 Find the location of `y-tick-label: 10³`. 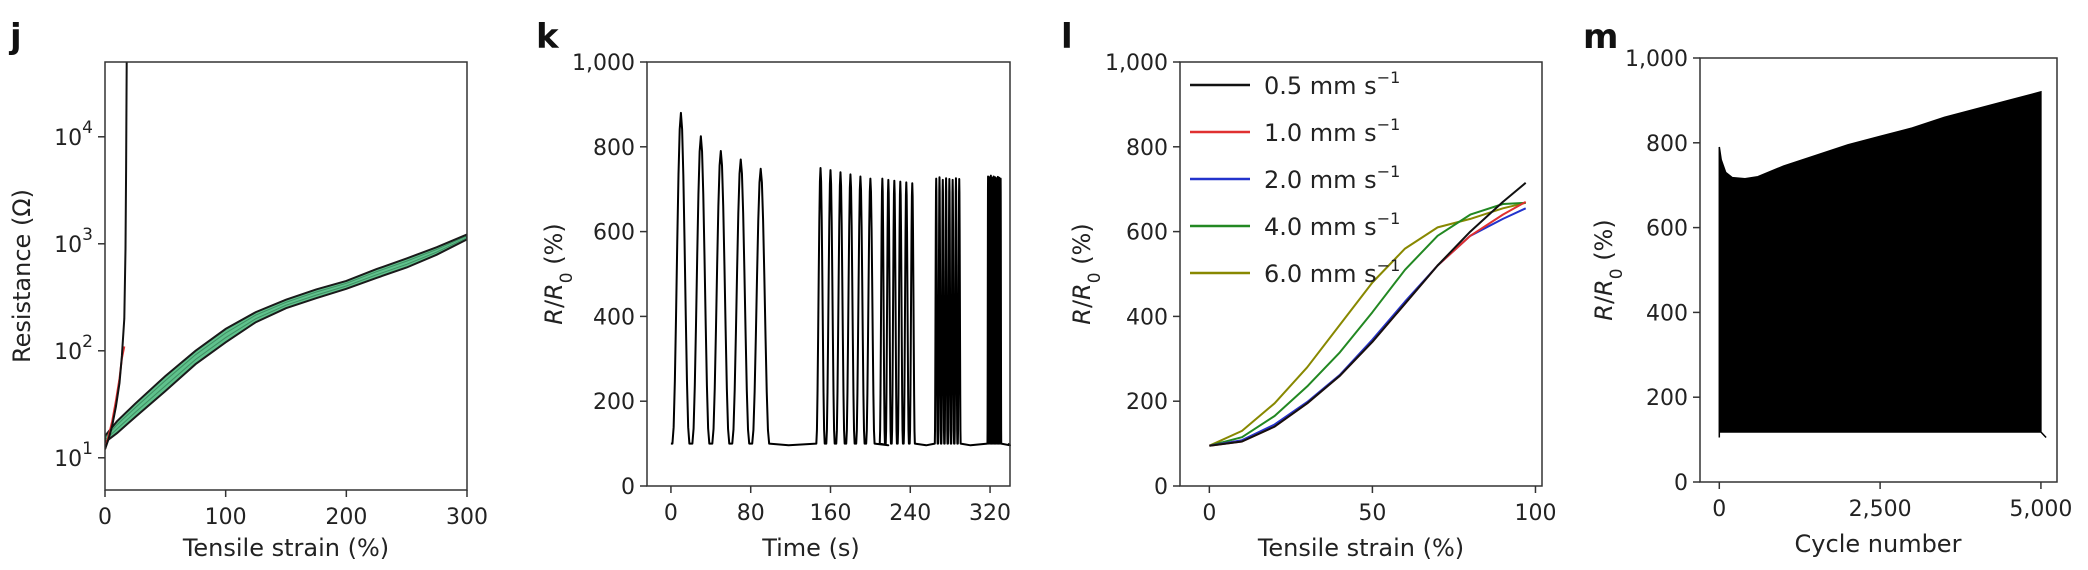

y-tick-label: 10³ is located at coordinates (73, 241).